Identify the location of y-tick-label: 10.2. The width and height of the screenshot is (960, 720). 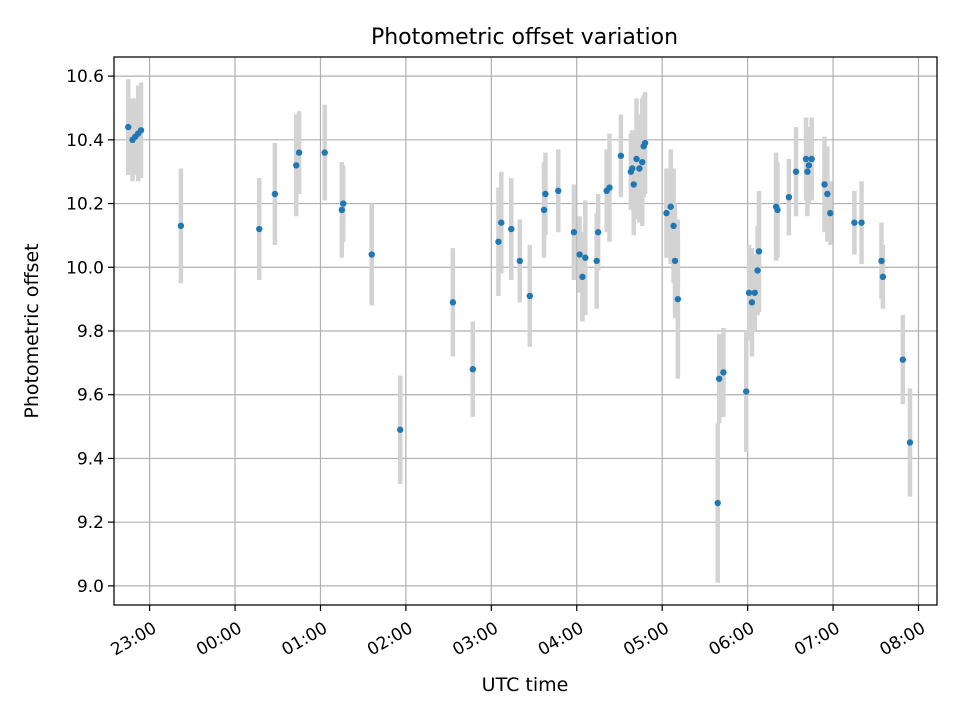
(85, 205).